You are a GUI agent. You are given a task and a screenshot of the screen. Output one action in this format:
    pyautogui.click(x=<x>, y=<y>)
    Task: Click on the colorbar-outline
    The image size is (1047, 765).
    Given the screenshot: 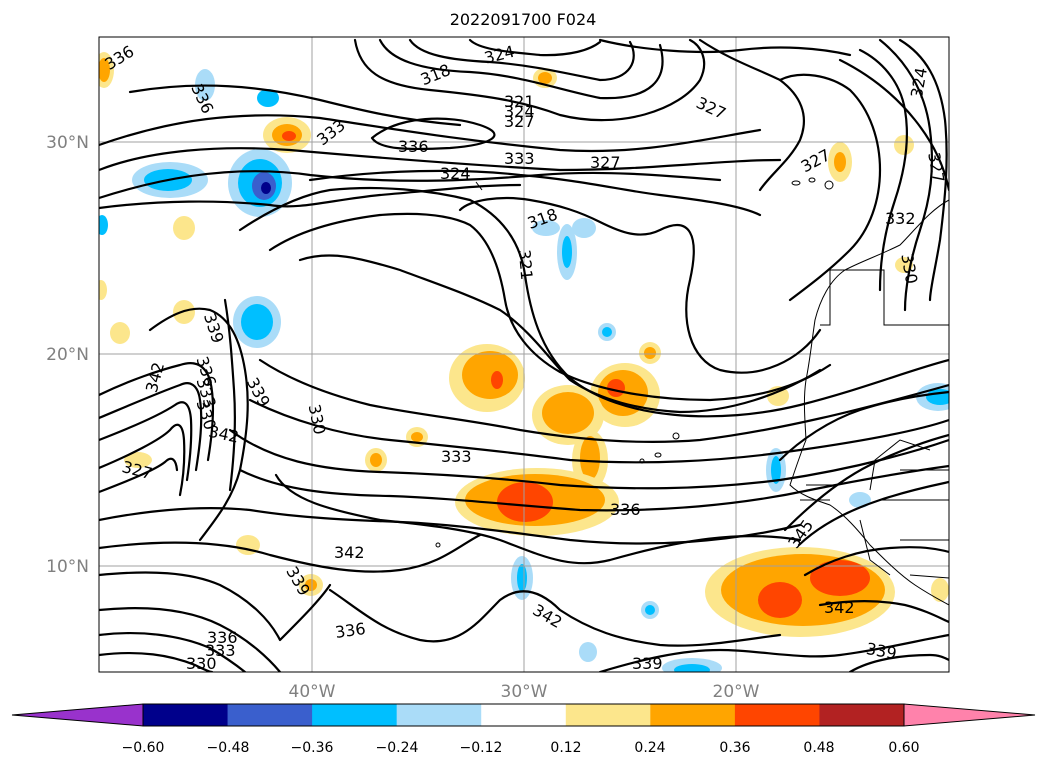 What is the action you would take?
    pyautogui.click(x=523, y=715)
    